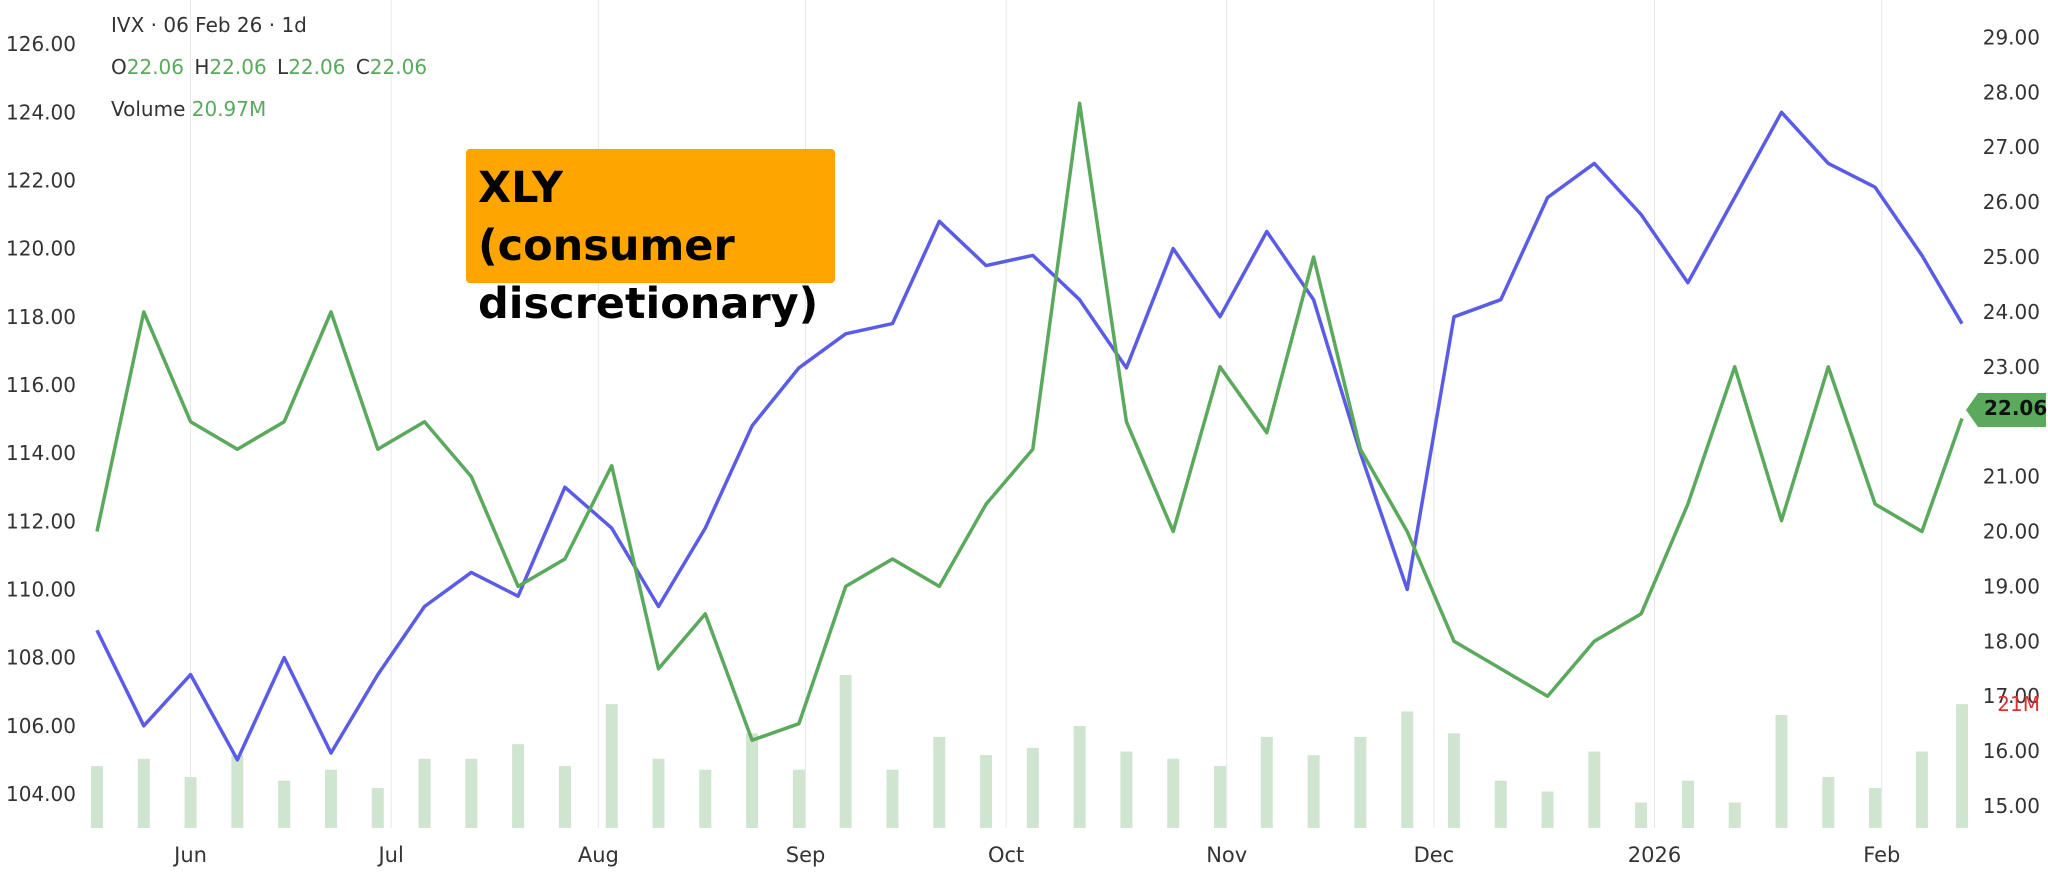 The width and height of the screenshot is (2048, 875). I want to click on current-price-badge: 22.06, so click(2007, 410).